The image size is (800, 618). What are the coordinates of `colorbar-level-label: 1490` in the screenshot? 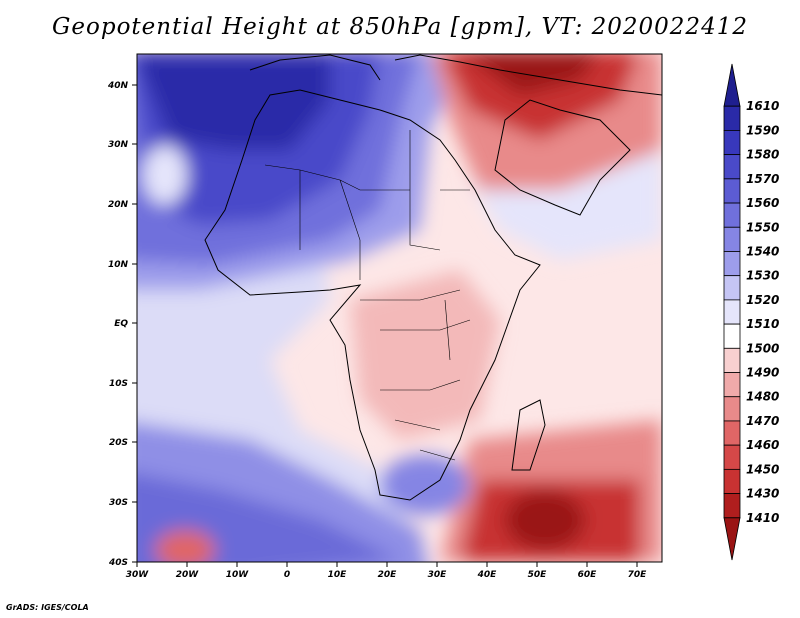 It's located at (762, 373).